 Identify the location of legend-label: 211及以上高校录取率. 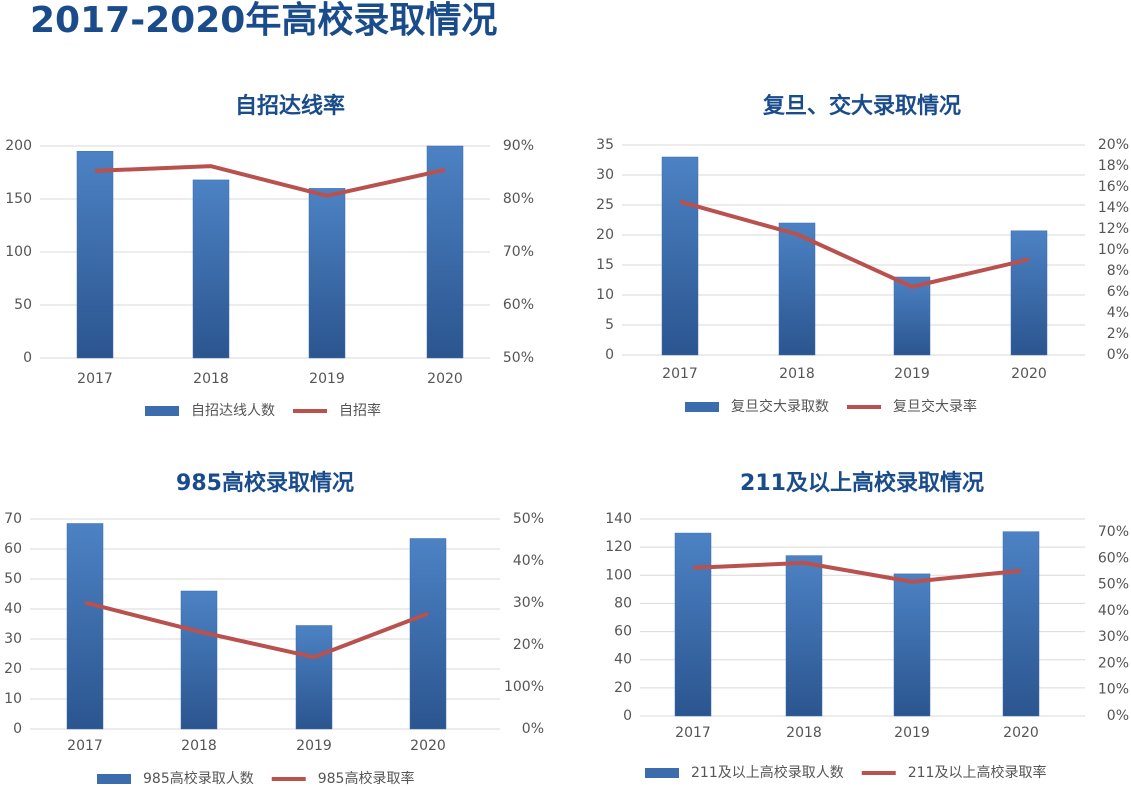
(977, 772).